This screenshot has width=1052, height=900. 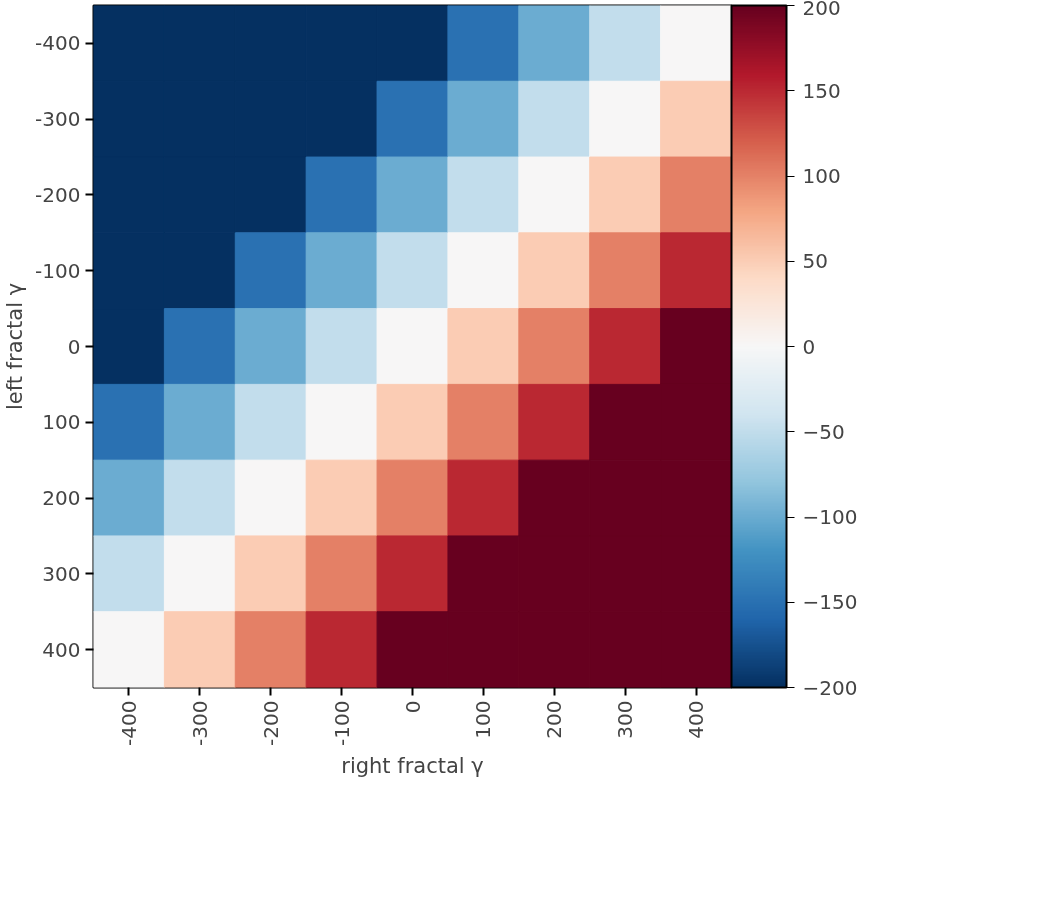 I want to click on color-bar-label: 50, so click(x=815, y=261).